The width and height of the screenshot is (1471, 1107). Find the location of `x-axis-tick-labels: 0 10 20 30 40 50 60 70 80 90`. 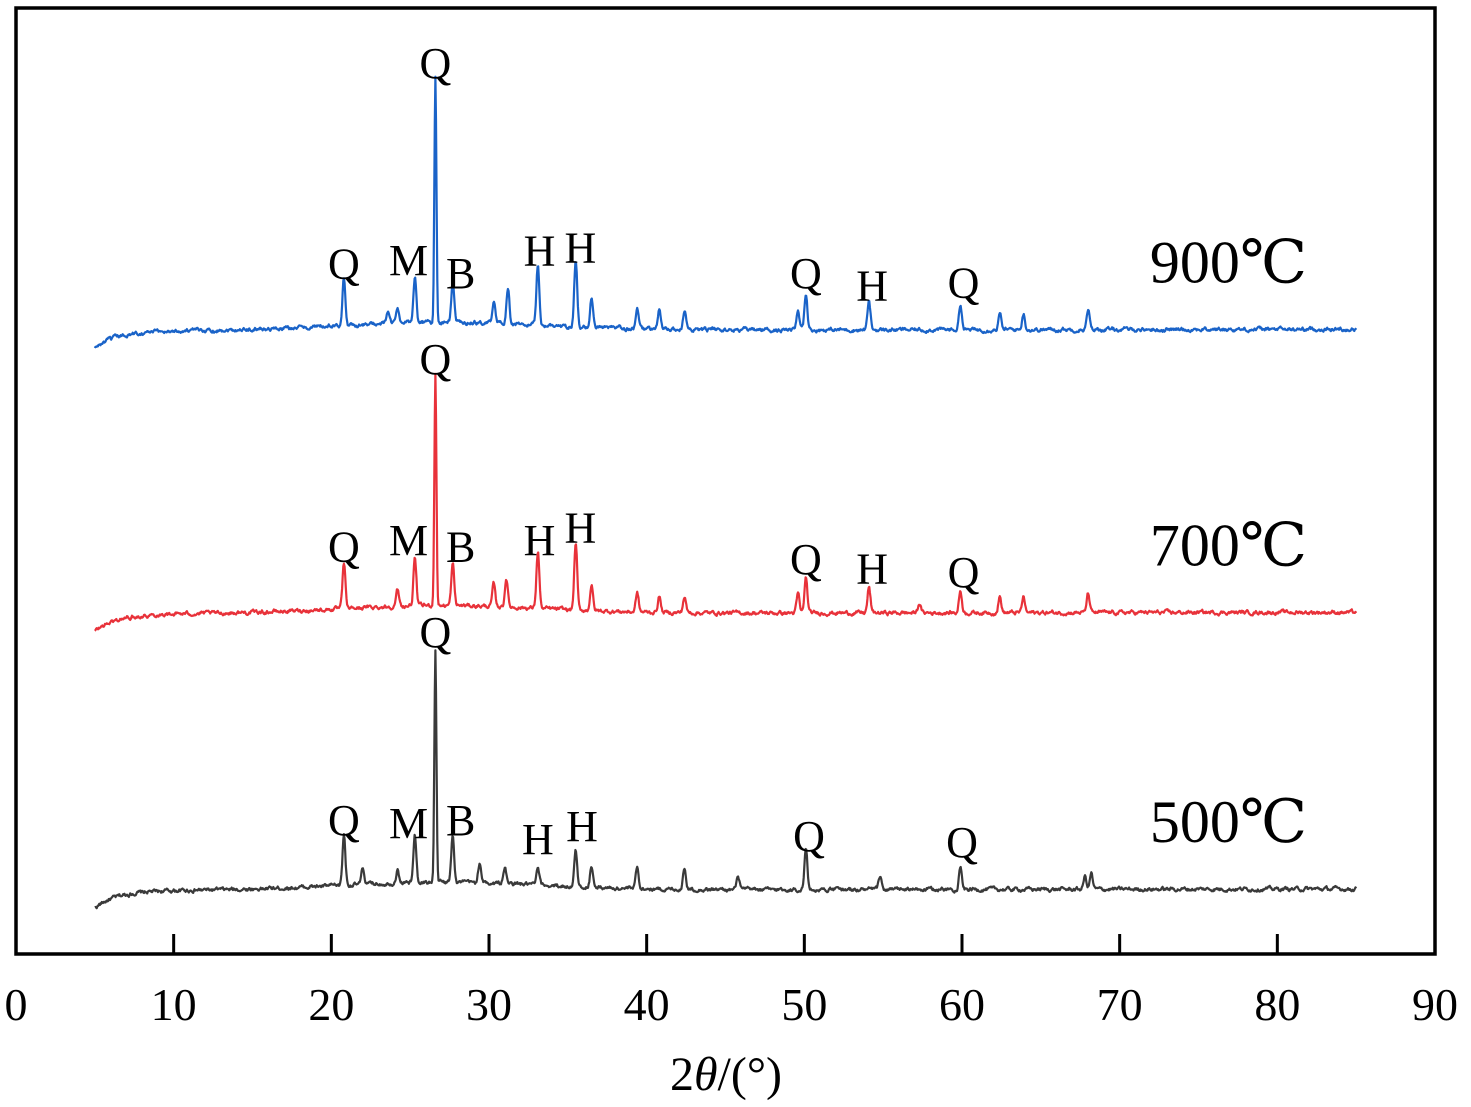

x-axis-tick-labels: 0 10 20 30 40 50 60 70 80 90 is located at coordinates (732, 1004).